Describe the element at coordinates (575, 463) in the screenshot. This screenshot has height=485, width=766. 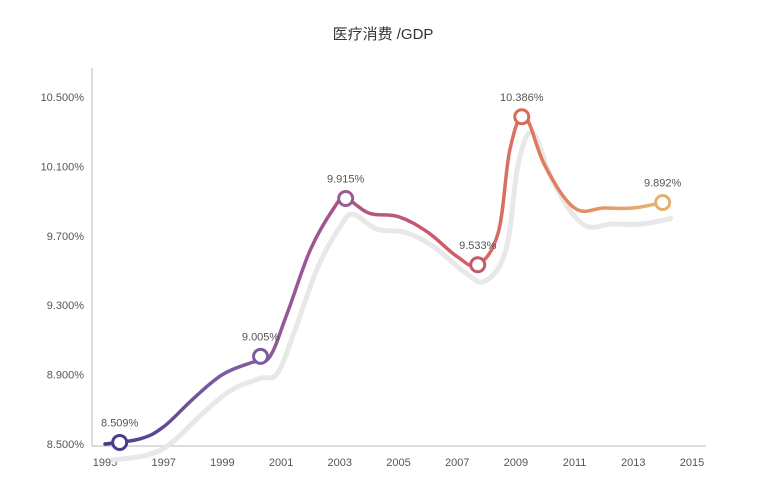
I see `x-tick-label: 2011` at that location.